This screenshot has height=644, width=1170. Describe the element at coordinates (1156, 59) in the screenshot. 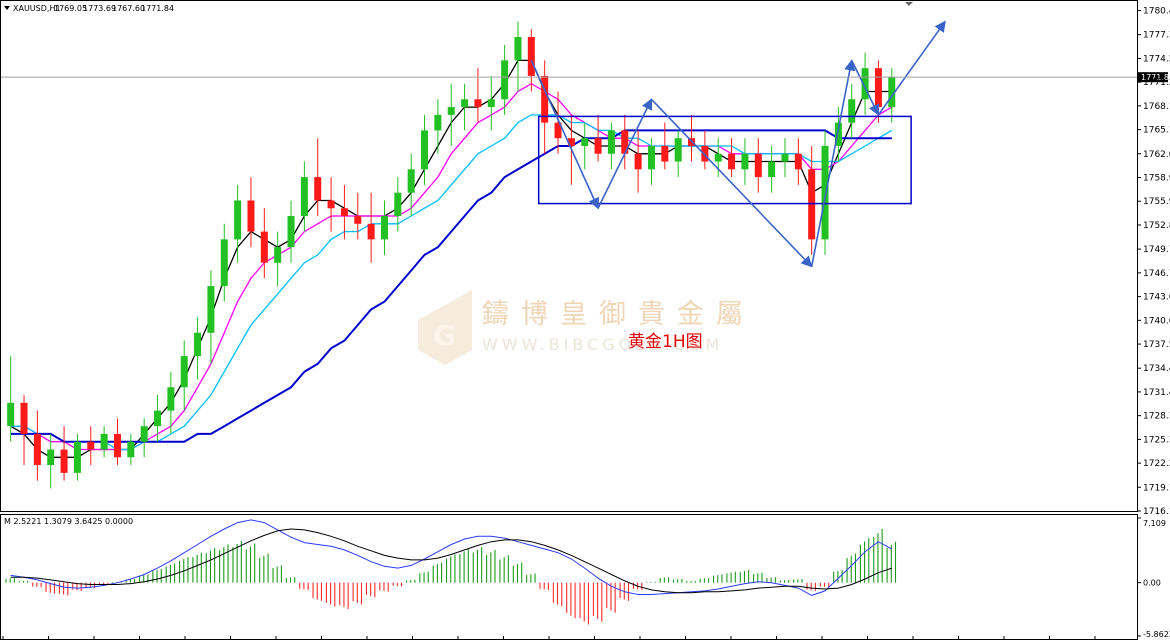

I see `y-tick-label: 1774.25` at that location.